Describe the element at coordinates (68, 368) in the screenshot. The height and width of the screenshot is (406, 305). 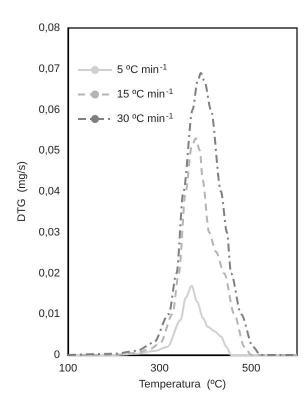
I see `x-tick-label: 100` at that location.